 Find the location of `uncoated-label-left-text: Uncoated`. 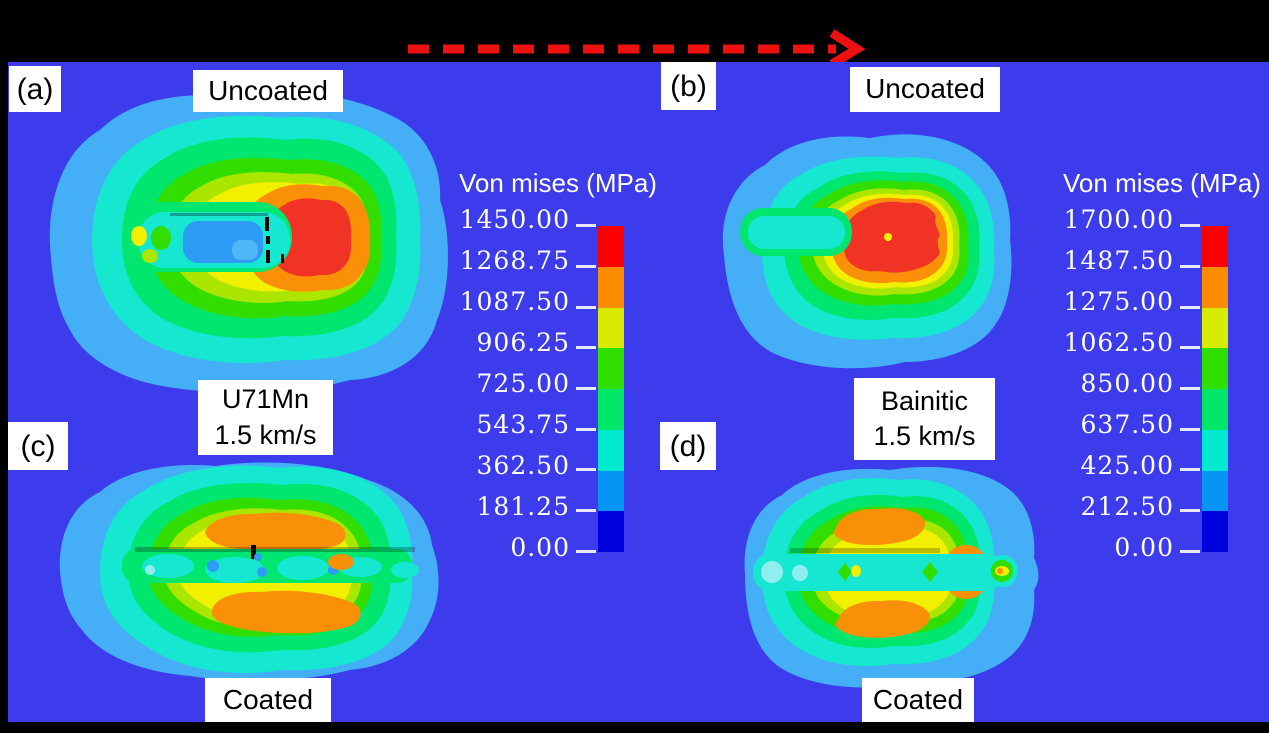

uncoated-label-left-text: Uncoated is located at coordinates (268, 90).